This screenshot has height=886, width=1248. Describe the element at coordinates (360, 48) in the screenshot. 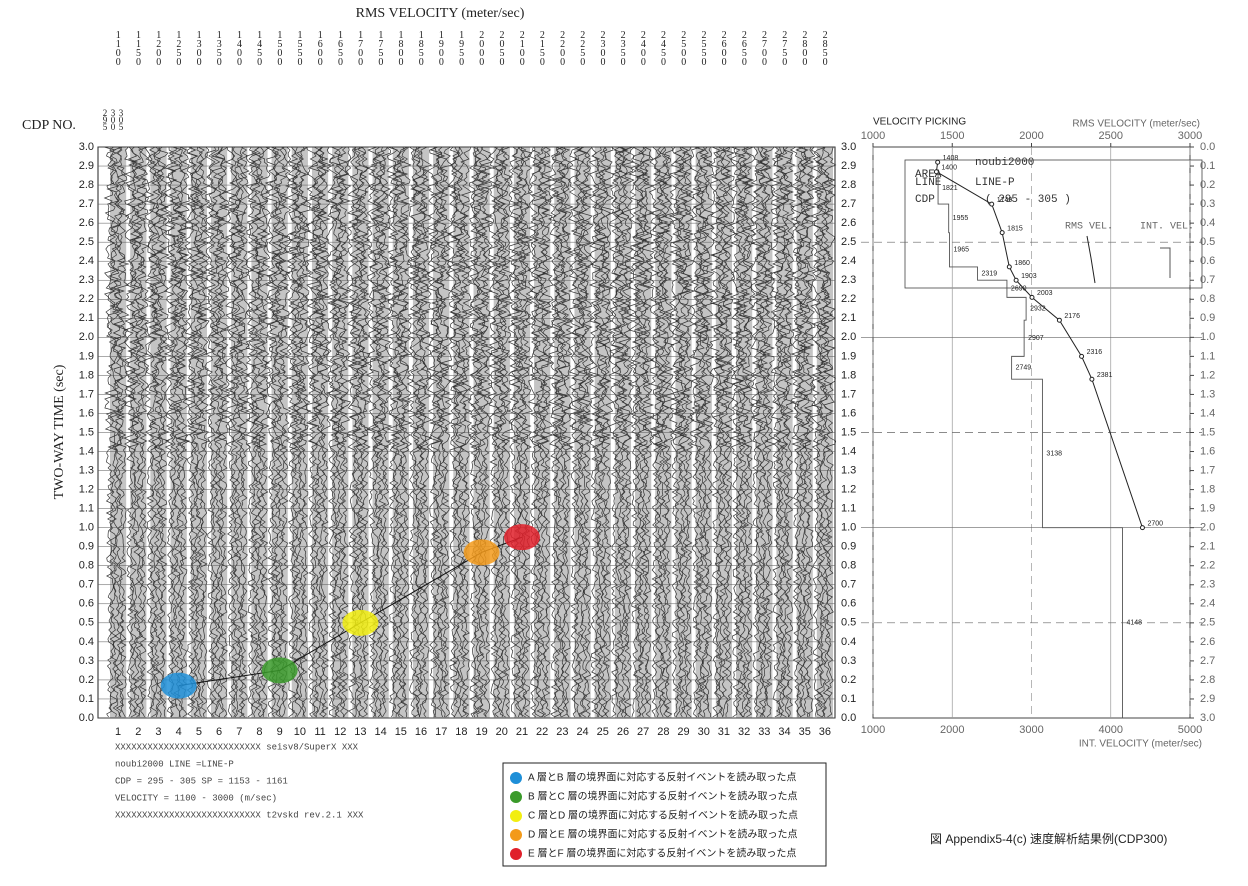

I see `velocity-label: 1700` at that location.